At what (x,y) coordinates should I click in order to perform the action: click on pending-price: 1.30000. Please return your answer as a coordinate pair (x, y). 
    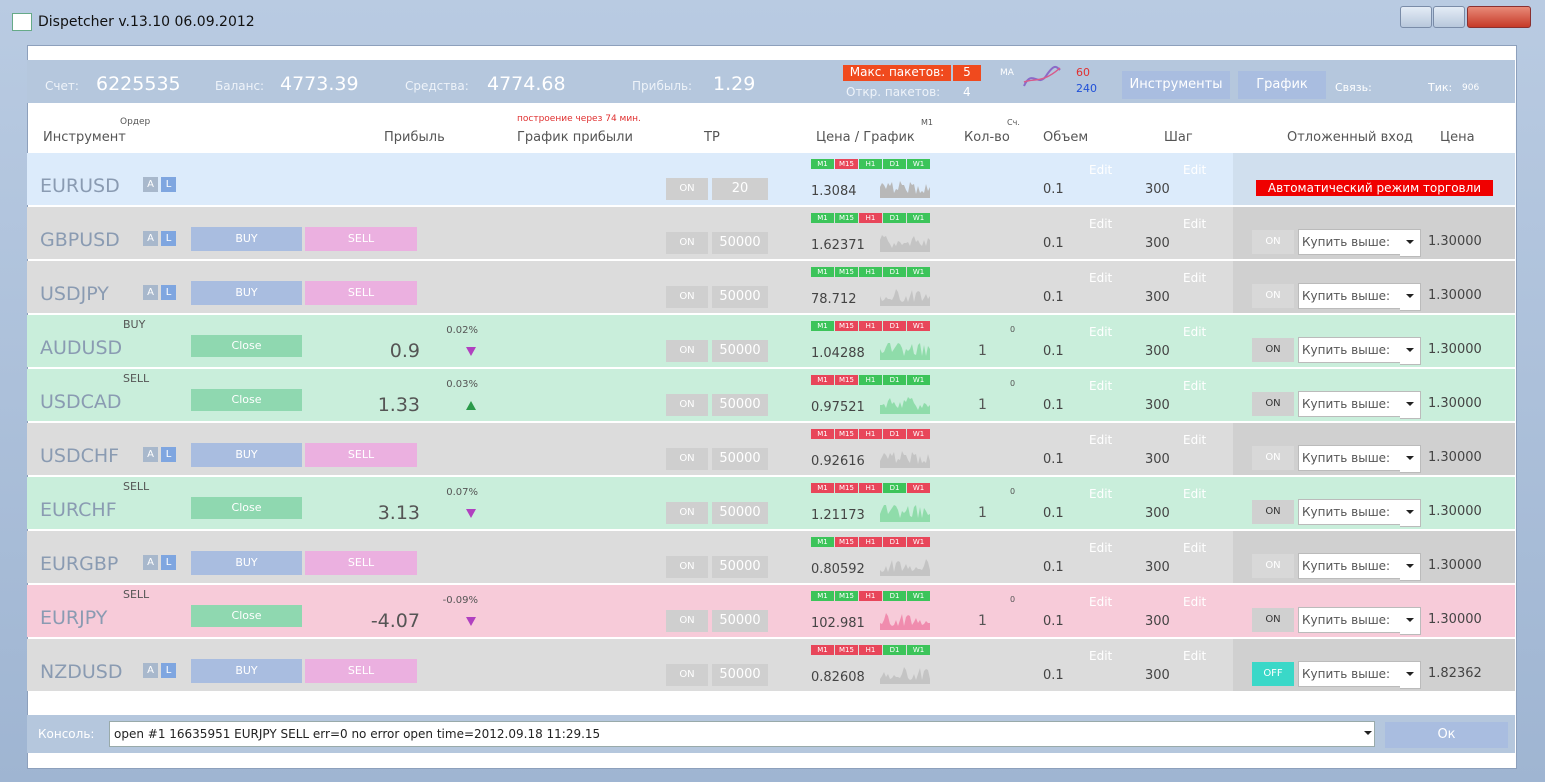
    Looking at the image, I should click on (1455, 295).